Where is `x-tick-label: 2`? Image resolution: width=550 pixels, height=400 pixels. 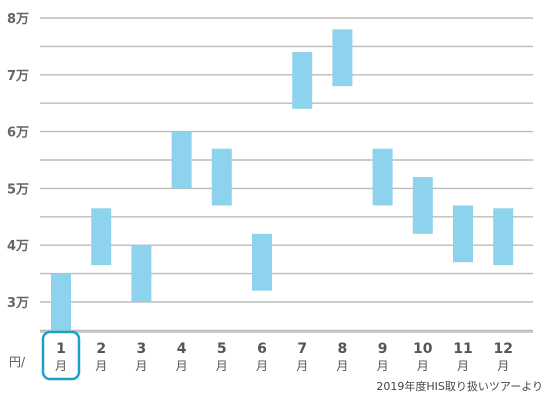
x-tick-label: 2 is located at coordinates (101, 349).